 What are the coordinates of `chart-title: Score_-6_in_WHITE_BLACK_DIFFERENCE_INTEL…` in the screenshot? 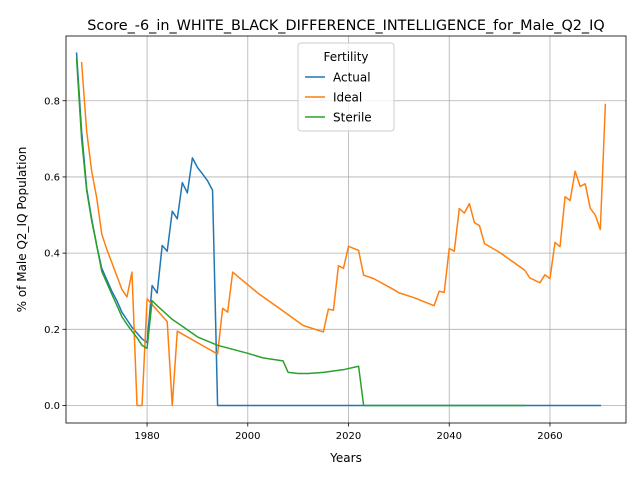 It's located at (345, 26).